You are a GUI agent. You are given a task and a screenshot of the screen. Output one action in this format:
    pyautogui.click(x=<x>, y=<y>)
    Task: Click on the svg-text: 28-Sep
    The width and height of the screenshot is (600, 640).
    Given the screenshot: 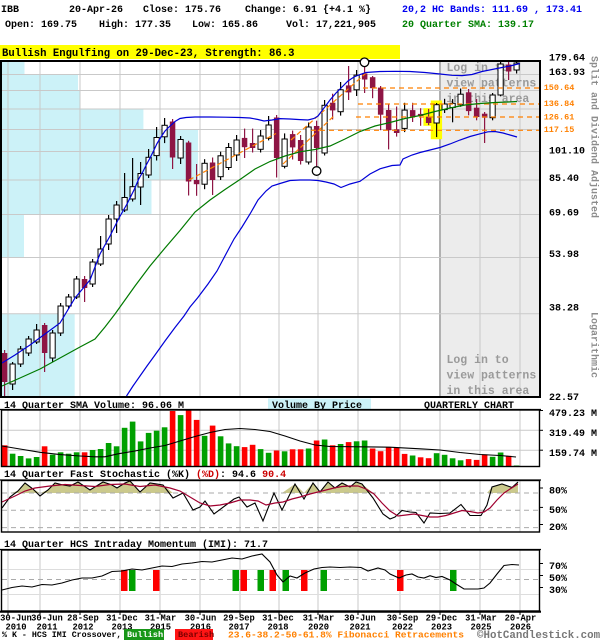 What is the action you would take?
    pyautogui.click(x=83, y=619)
    